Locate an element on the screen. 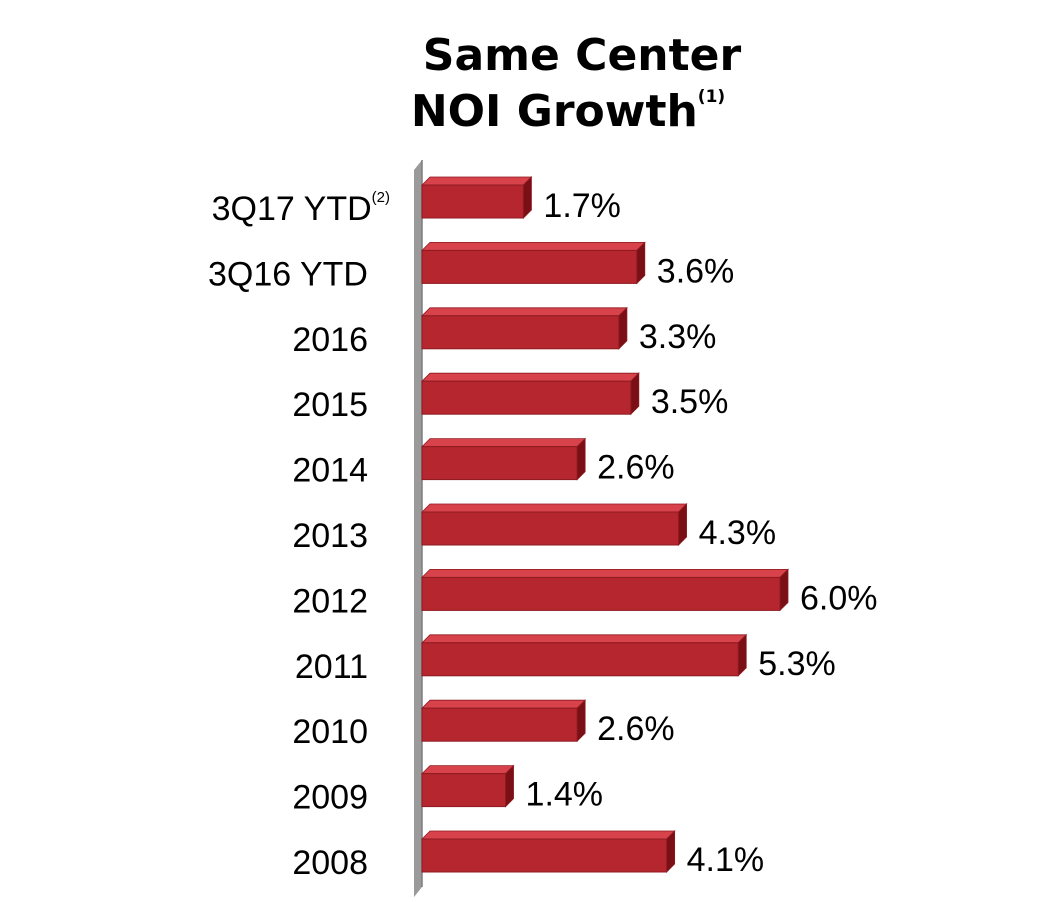 The height and width of the screenshot is (902, 1064). category-label-text: 2013 is located at coordinates (330, 536).